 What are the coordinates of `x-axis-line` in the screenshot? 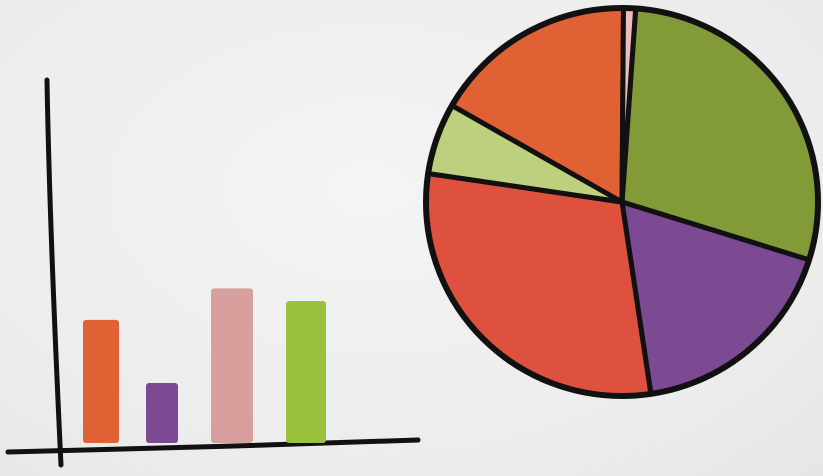 It's located at (213, 446).